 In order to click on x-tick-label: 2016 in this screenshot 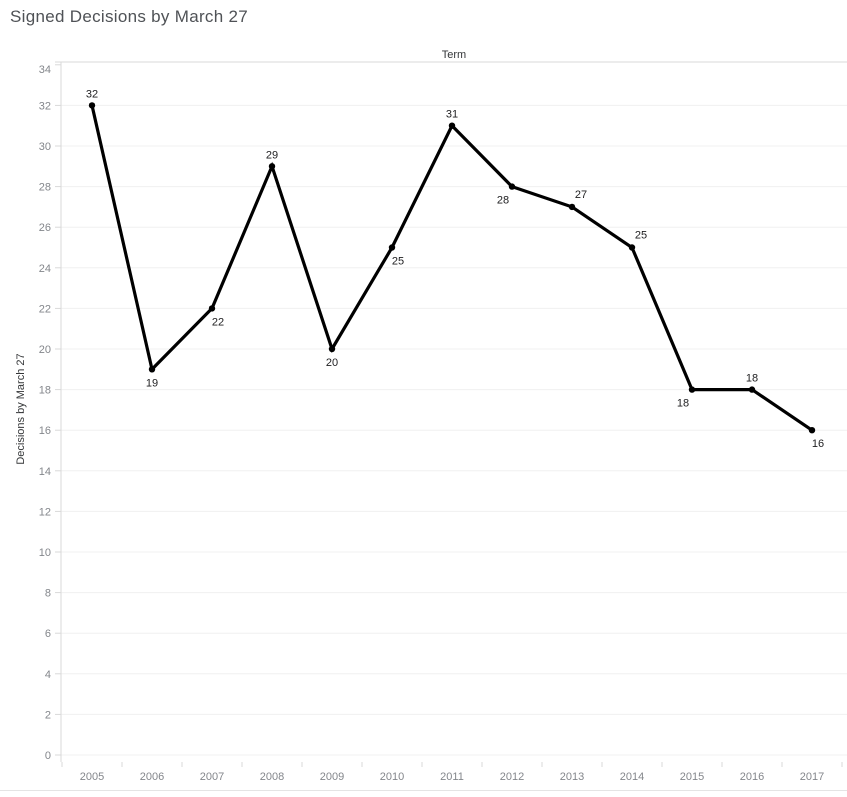, I will do `click(752, 777)`.